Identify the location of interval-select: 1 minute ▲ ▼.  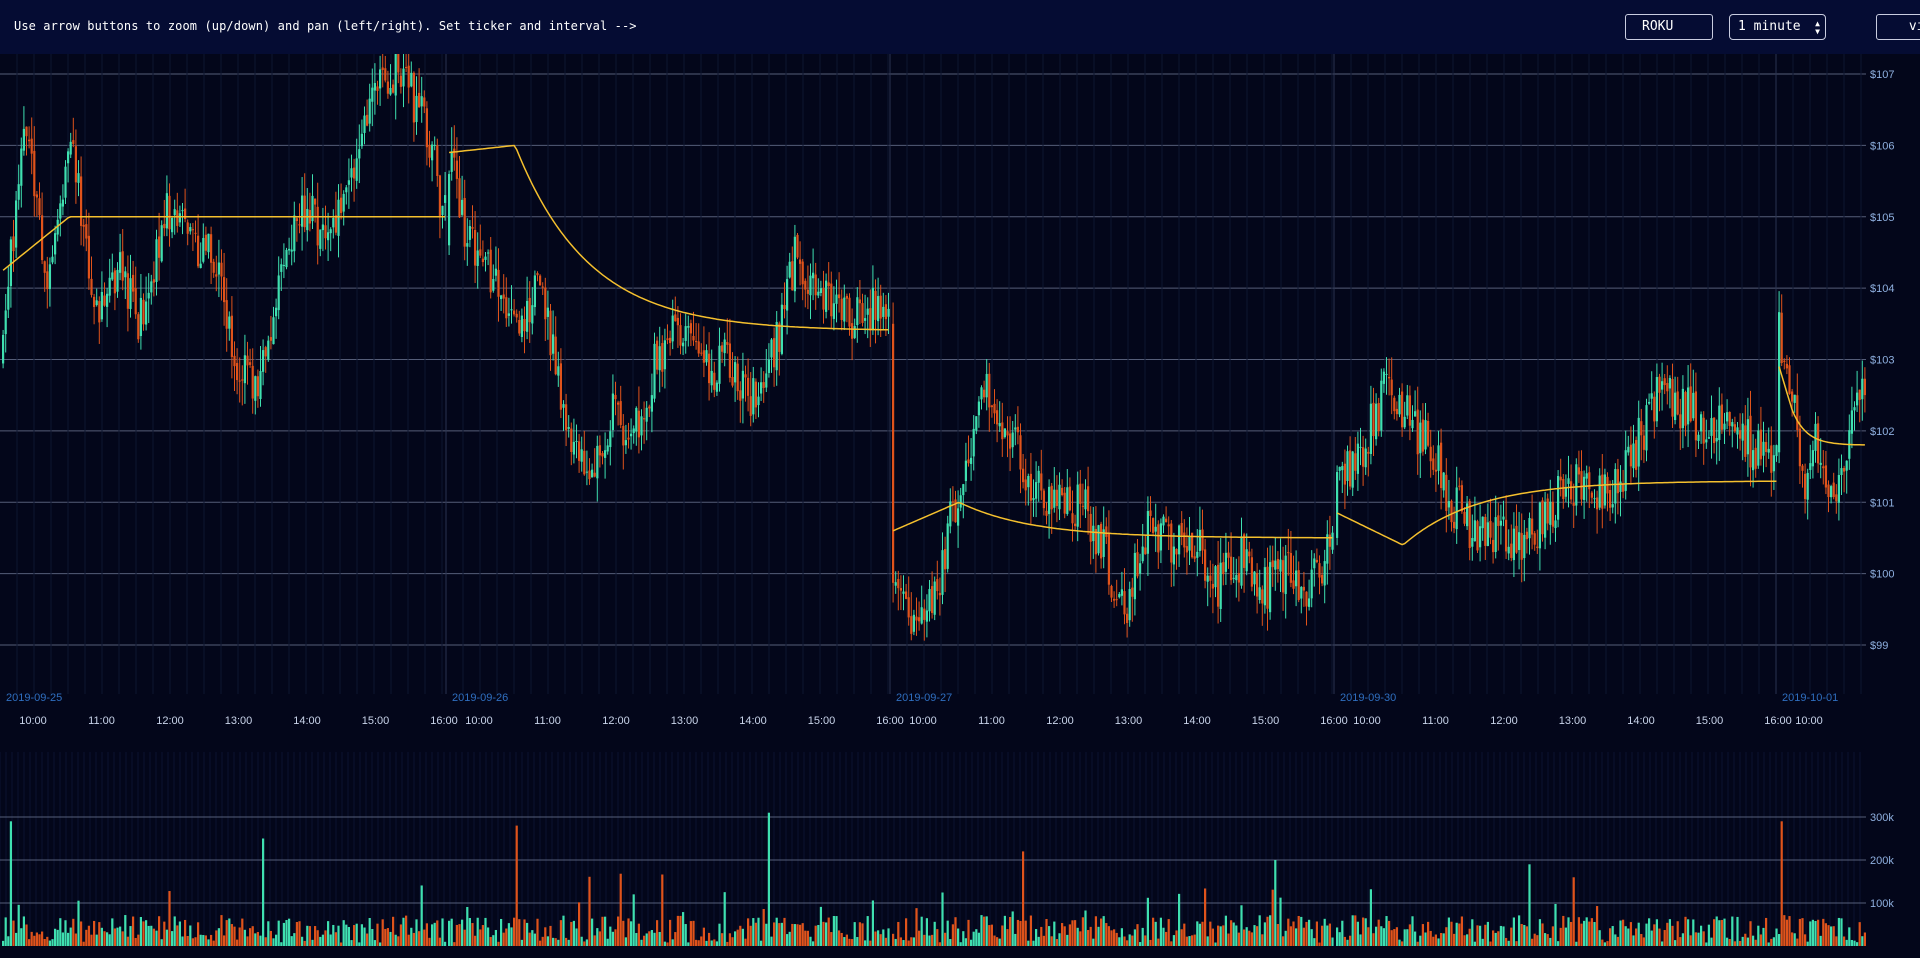
(1777, 27).